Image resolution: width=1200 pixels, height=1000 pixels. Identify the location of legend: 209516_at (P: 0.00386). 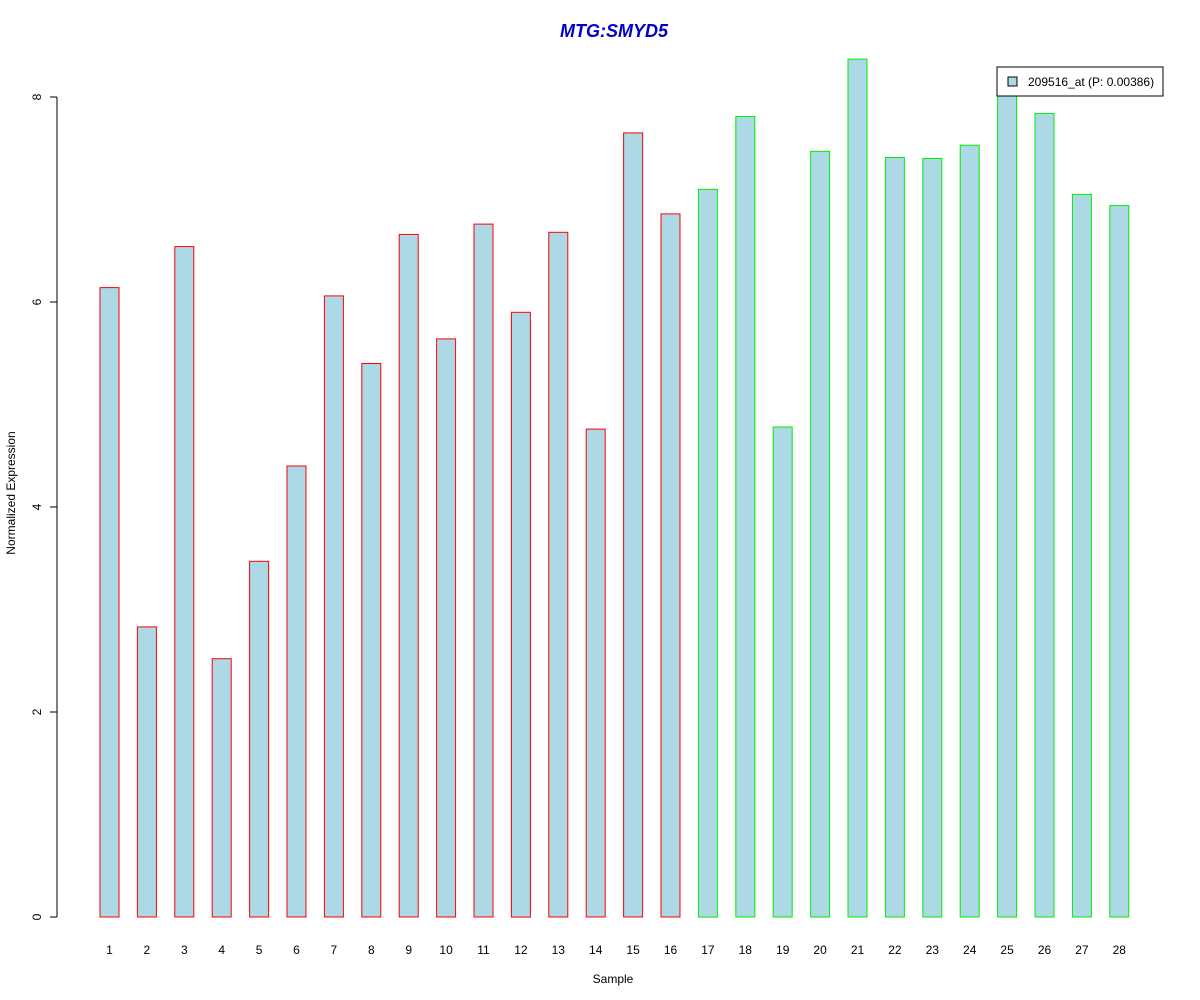
(1080, 81).